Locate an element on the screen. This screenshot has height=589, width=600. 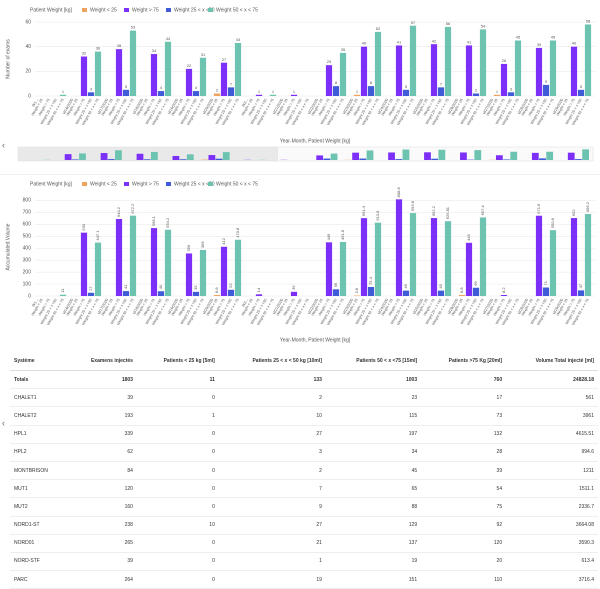
table-cell: 238 is located at coordinates (102, 525).